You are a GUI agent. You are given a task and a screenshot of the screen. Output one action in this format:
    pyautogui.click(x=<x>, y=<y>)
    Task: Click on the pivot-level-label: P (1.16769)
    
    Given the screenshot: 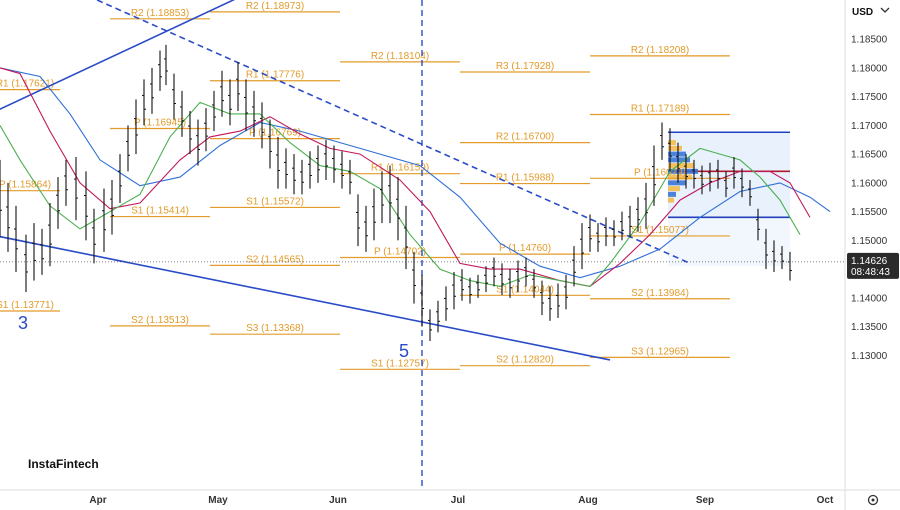 What is the action you would take?
    pyautogui.click(x=275, y=133)
    